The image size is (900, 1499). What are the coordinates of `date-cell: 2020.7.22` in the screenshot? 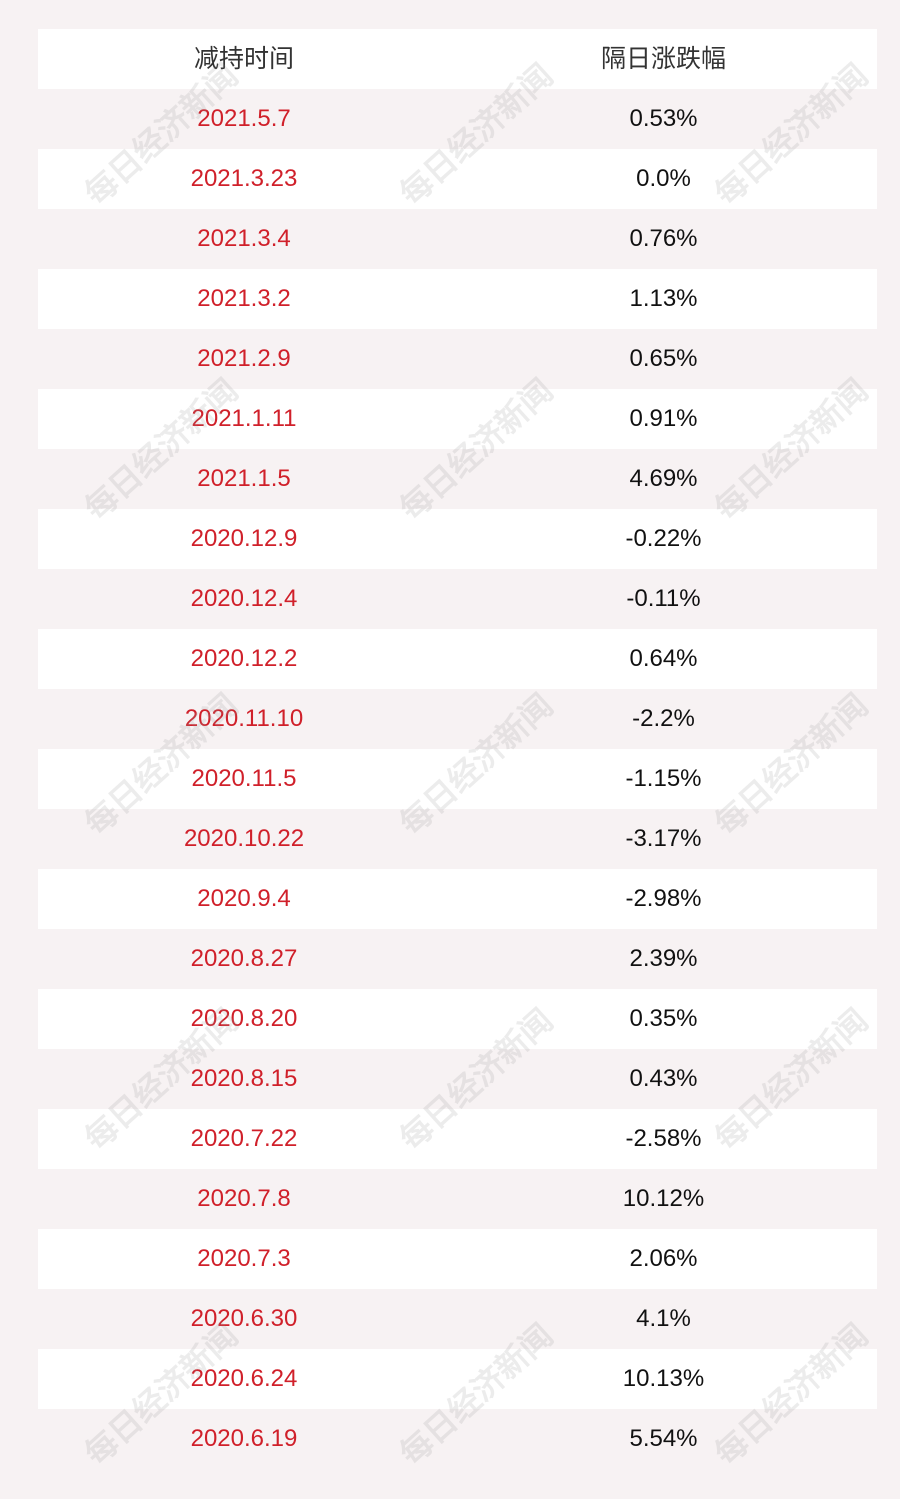 It's located at (244, 1138).